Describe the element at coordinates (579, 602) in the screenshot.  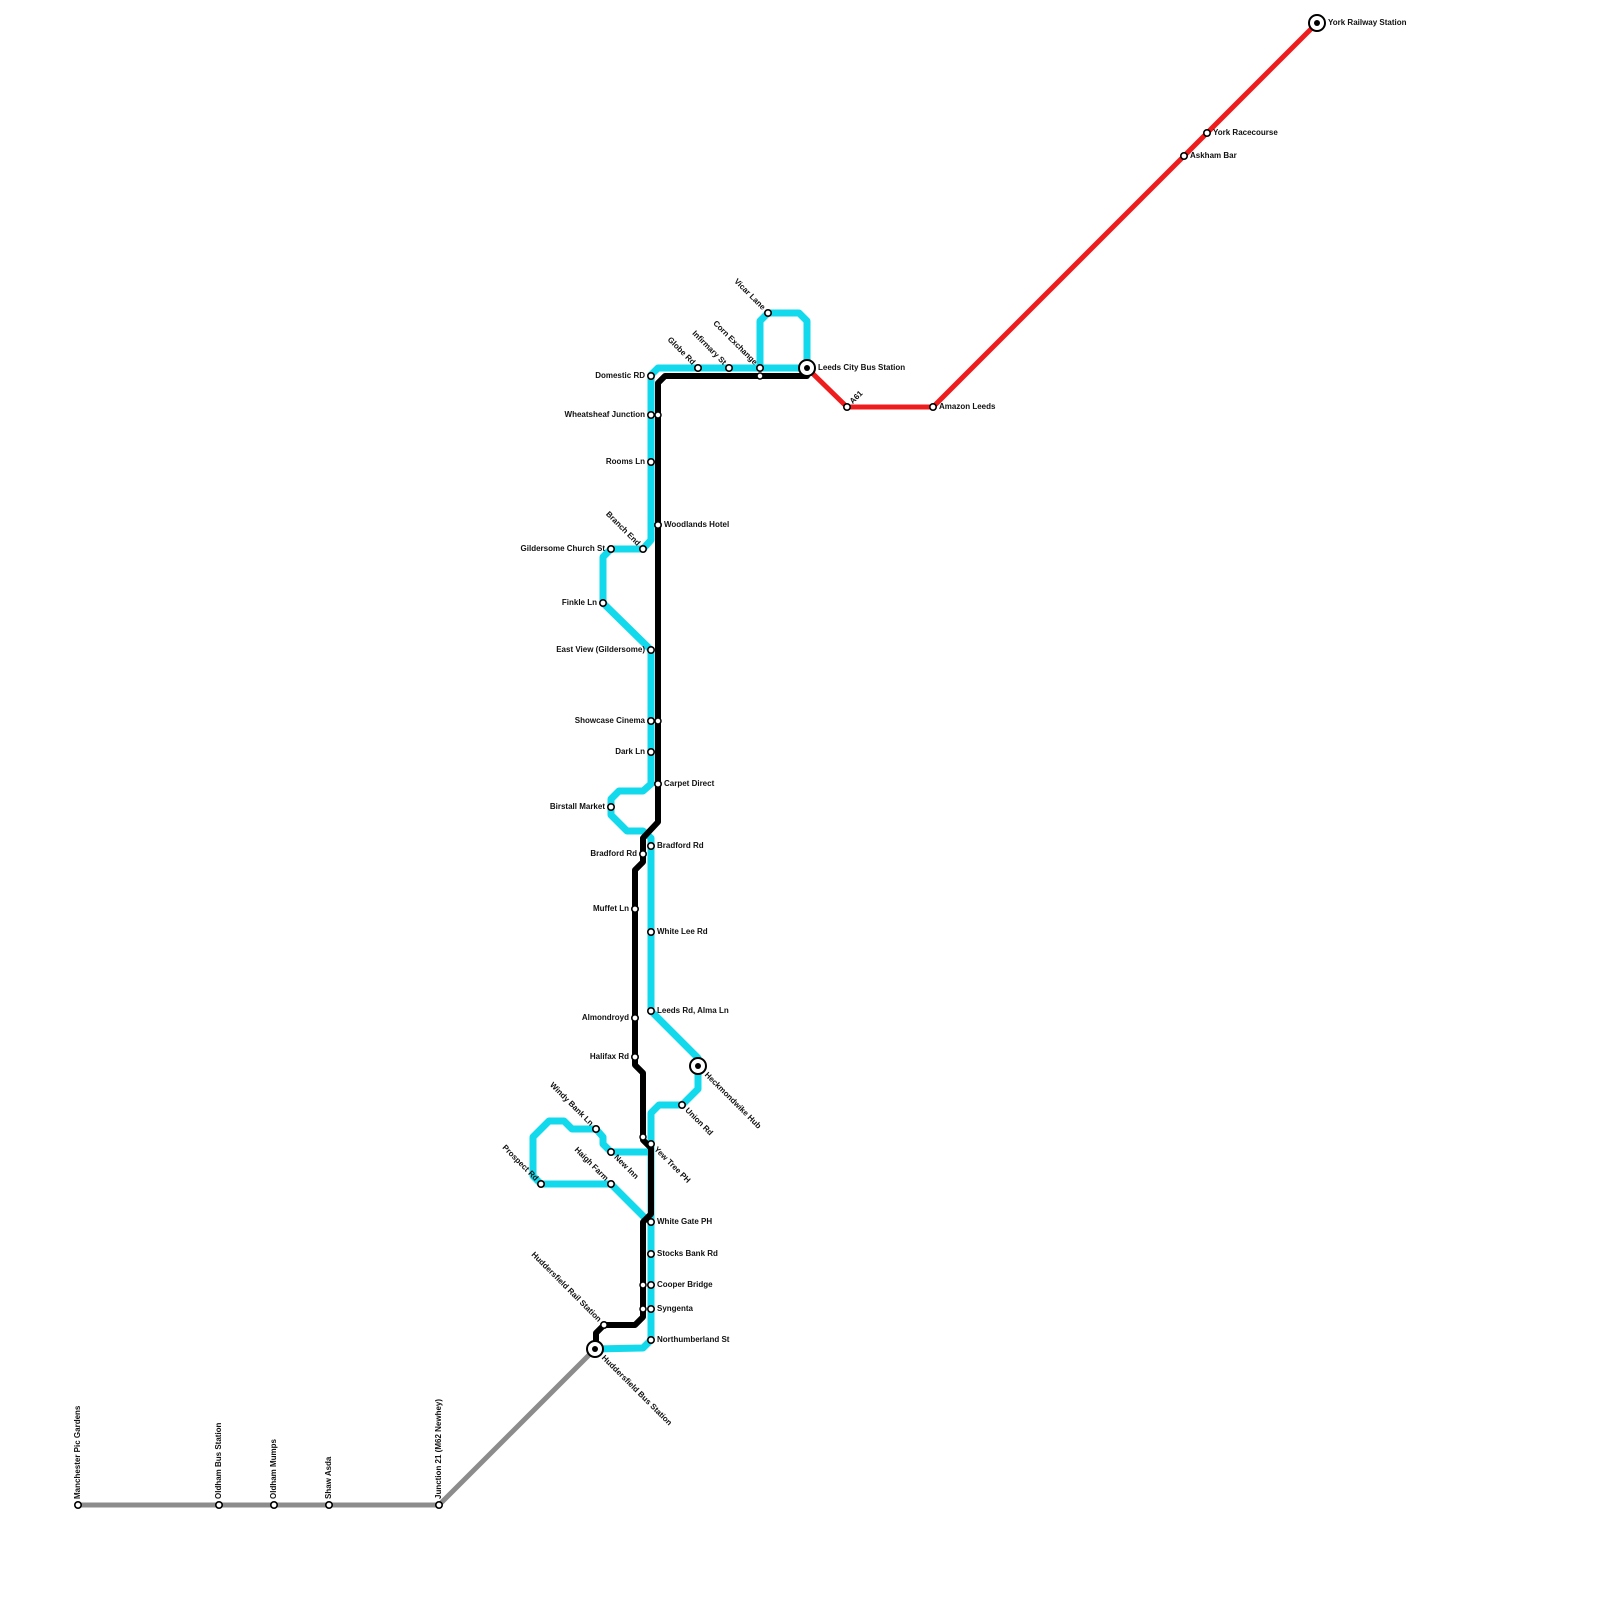
I see `station-label: Finkle Ln` at that location.